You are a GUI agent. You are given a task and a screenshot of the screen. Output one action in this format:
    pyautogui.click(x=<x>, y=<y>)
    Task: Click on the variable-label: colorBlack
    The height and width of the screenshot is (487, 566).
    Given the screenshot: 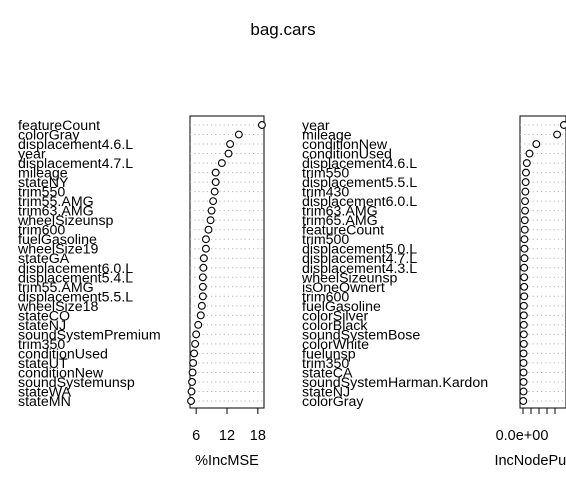 What is the action you would take?
    pyautogui.click(x=335, y=326)
    